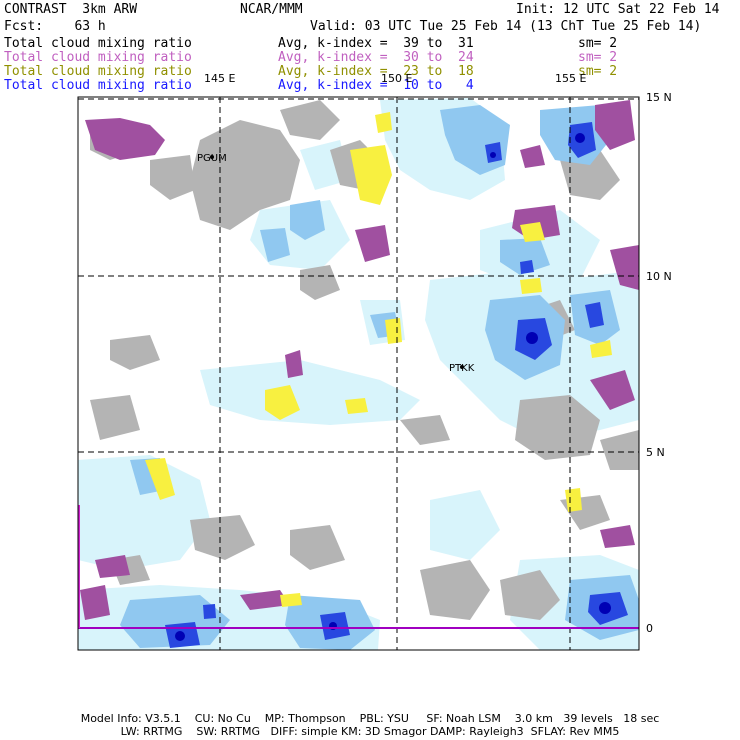  Describe the element at coordinates (376, 85) in the screenshot. I see `field-index-range: Avg, k-index = 10 to 4` at that location.